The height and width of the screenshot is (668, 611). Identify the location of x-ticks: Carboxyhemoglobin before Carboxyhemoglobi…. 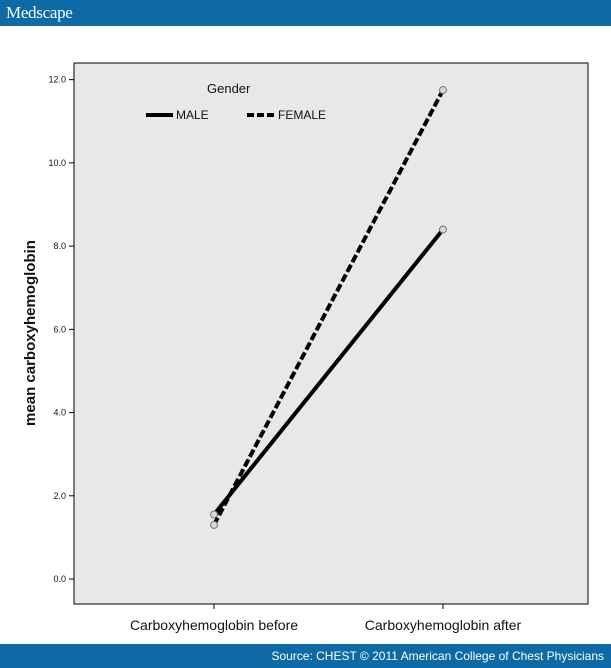
(326, 618).